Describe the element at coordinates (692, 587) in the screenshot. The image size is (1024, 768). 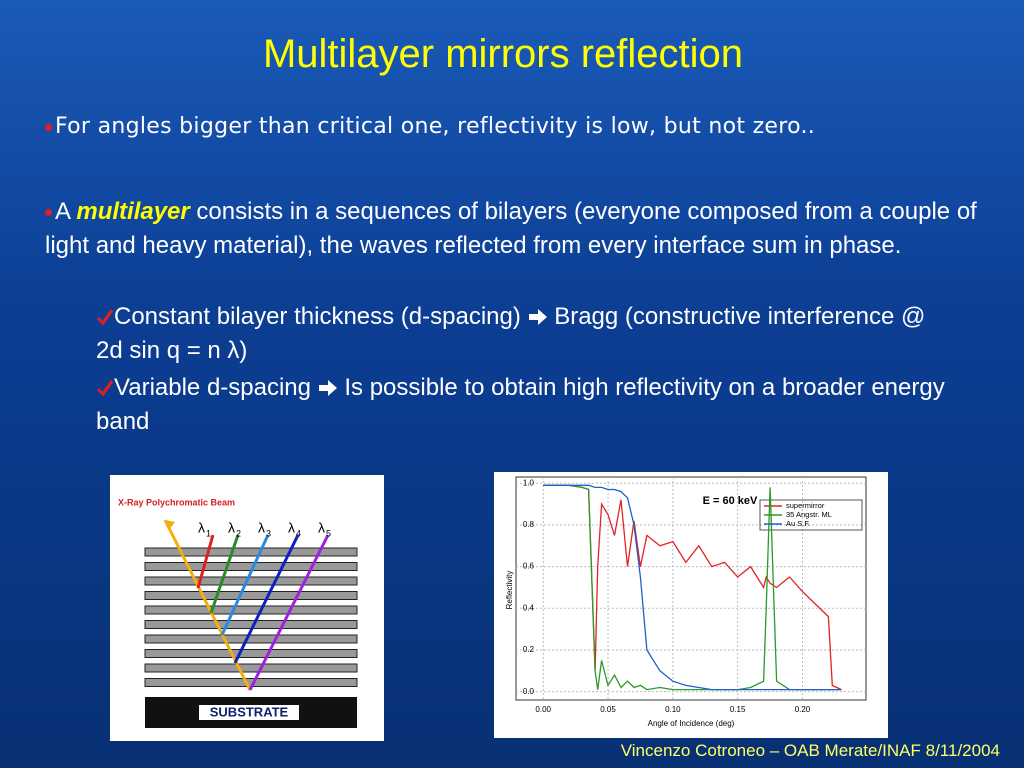
I see `series-line` at that location.